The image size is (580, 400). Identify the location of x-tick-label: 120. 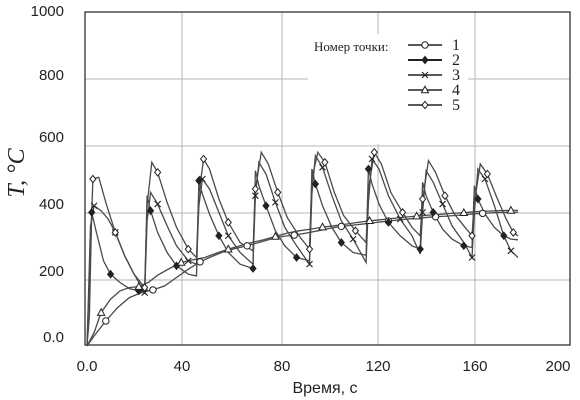
(377, 366).